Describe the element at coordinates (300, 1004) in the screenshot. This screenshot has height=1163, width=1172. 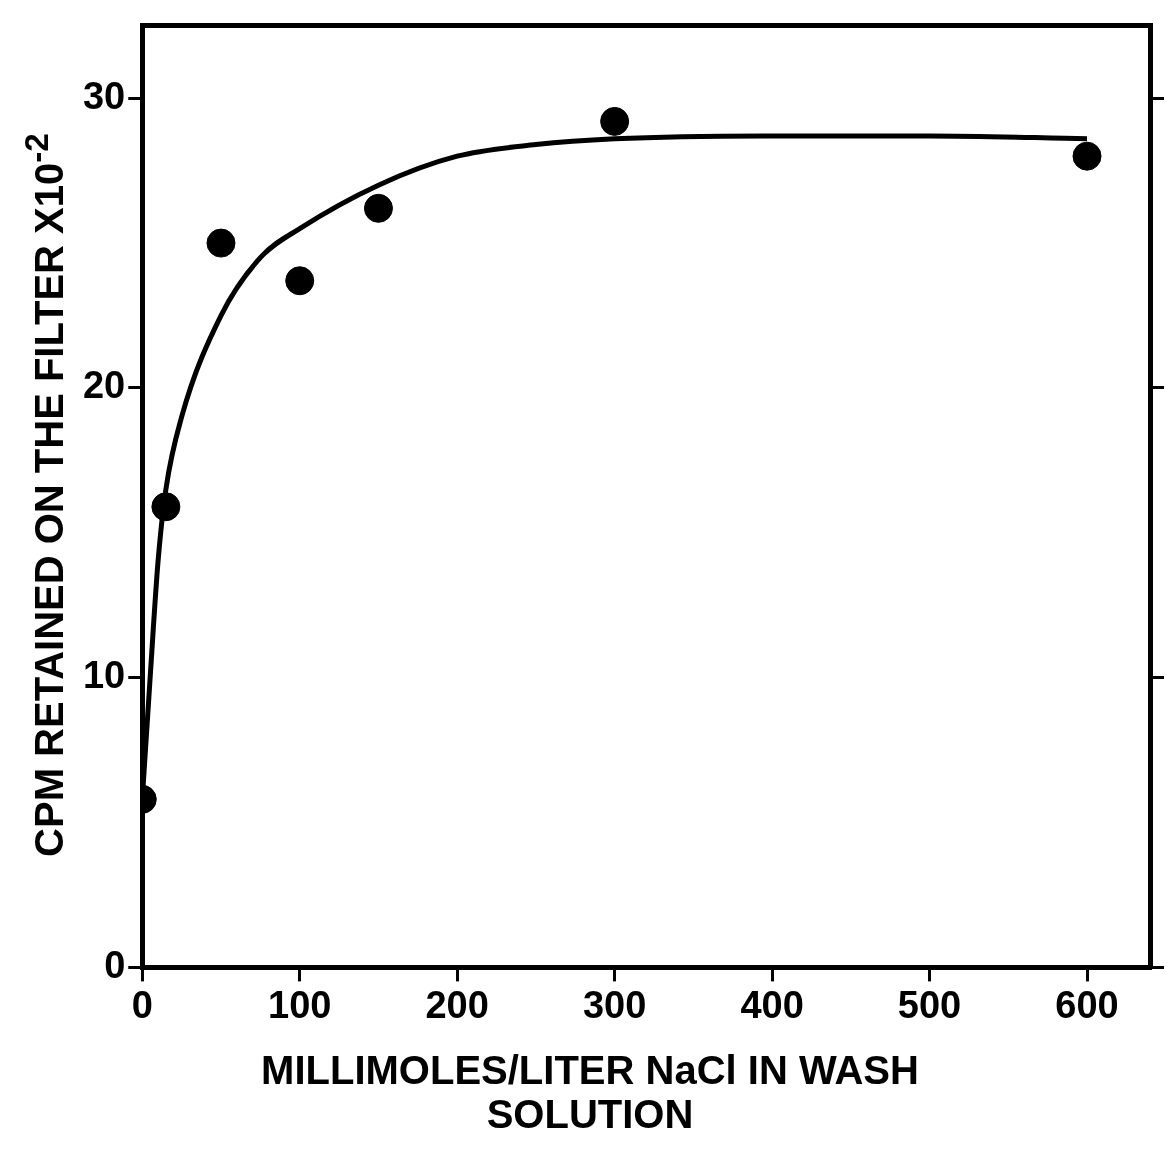
I see `x-tick-label: 100` at that location.